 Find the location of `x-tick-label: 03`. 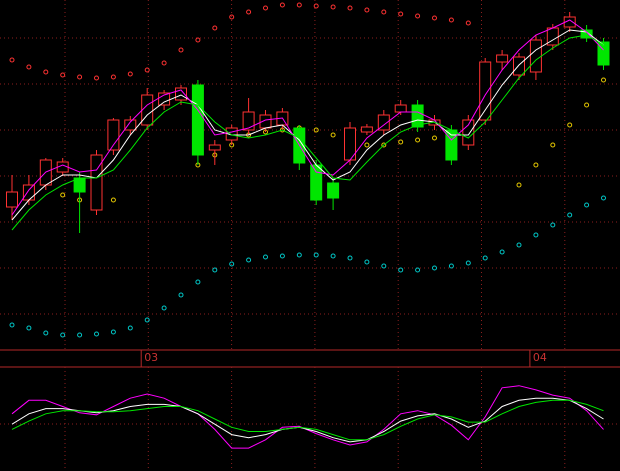

x-tick-label: 03 is located at coordinates (151, 357).